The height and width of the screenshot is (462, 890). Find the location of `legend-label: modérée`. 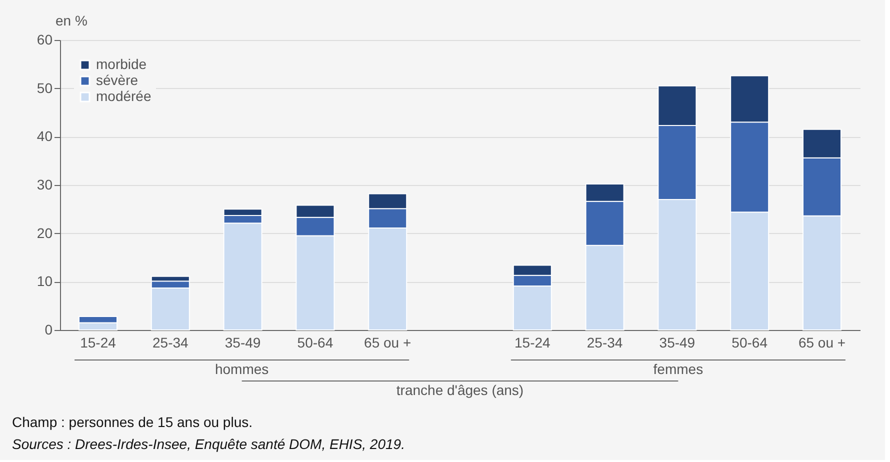

legend-label: modérée is located at coordinates (124, 96).